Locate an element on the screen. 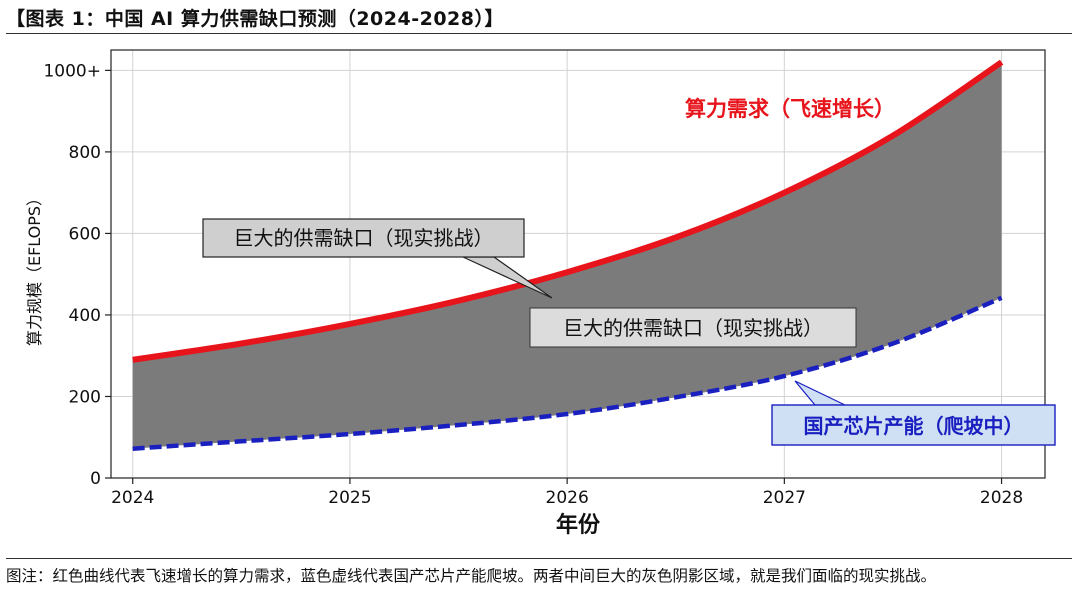  supply-series-label: 国产芯片产能（爬坡中） is located at coordinates (914, 426).